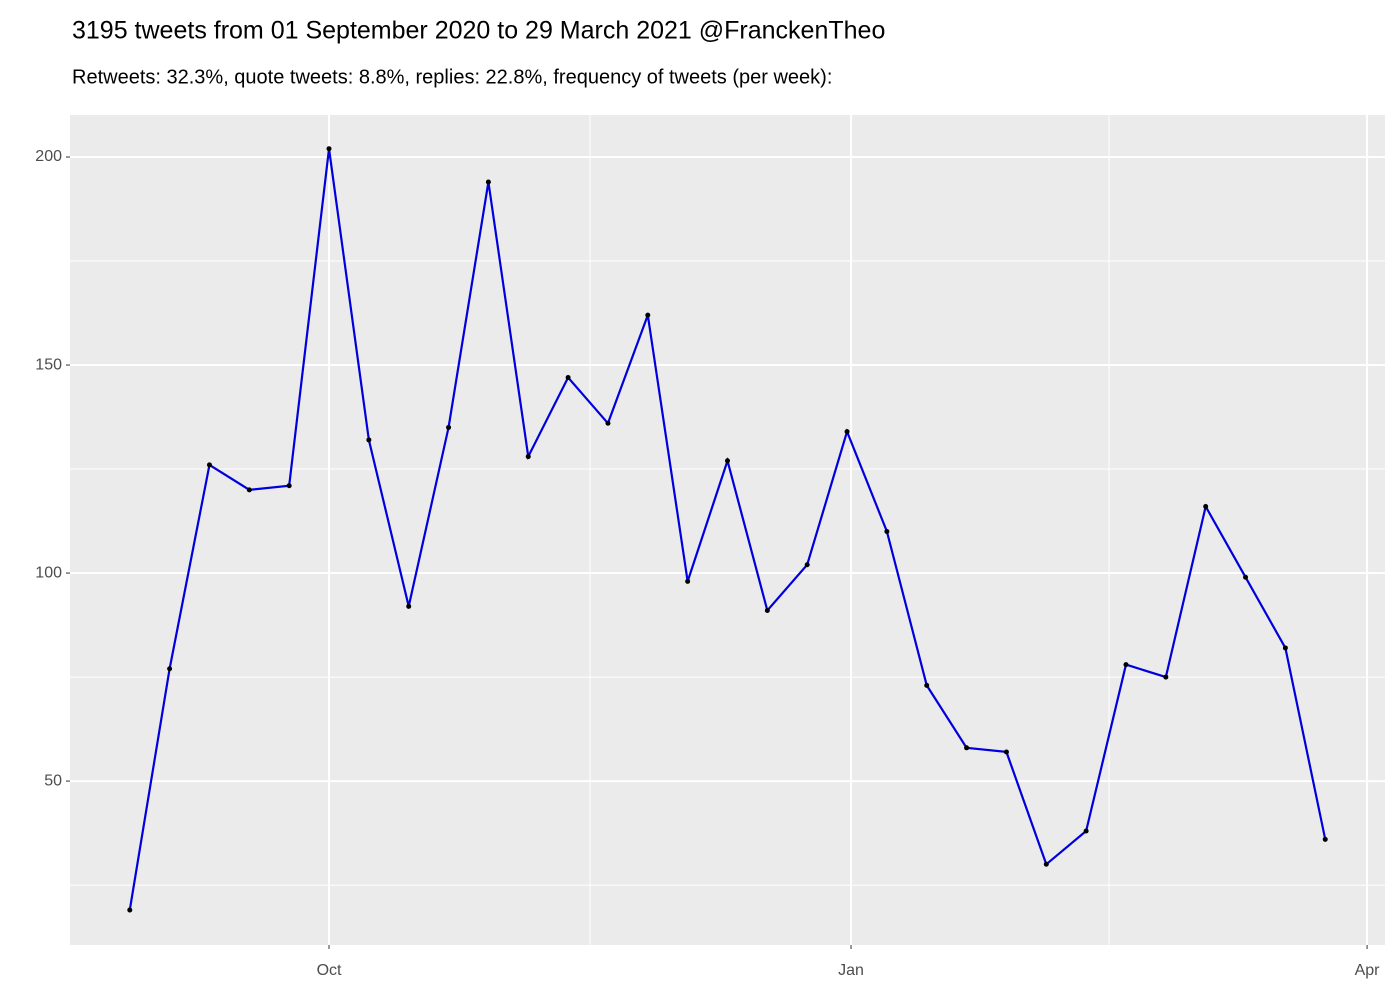 The image size is (1400, 1000). What do you see at coordinates (48, 156) in the screenshot?
I see `y-tick-label: 200` at bounding box center [48, 156].